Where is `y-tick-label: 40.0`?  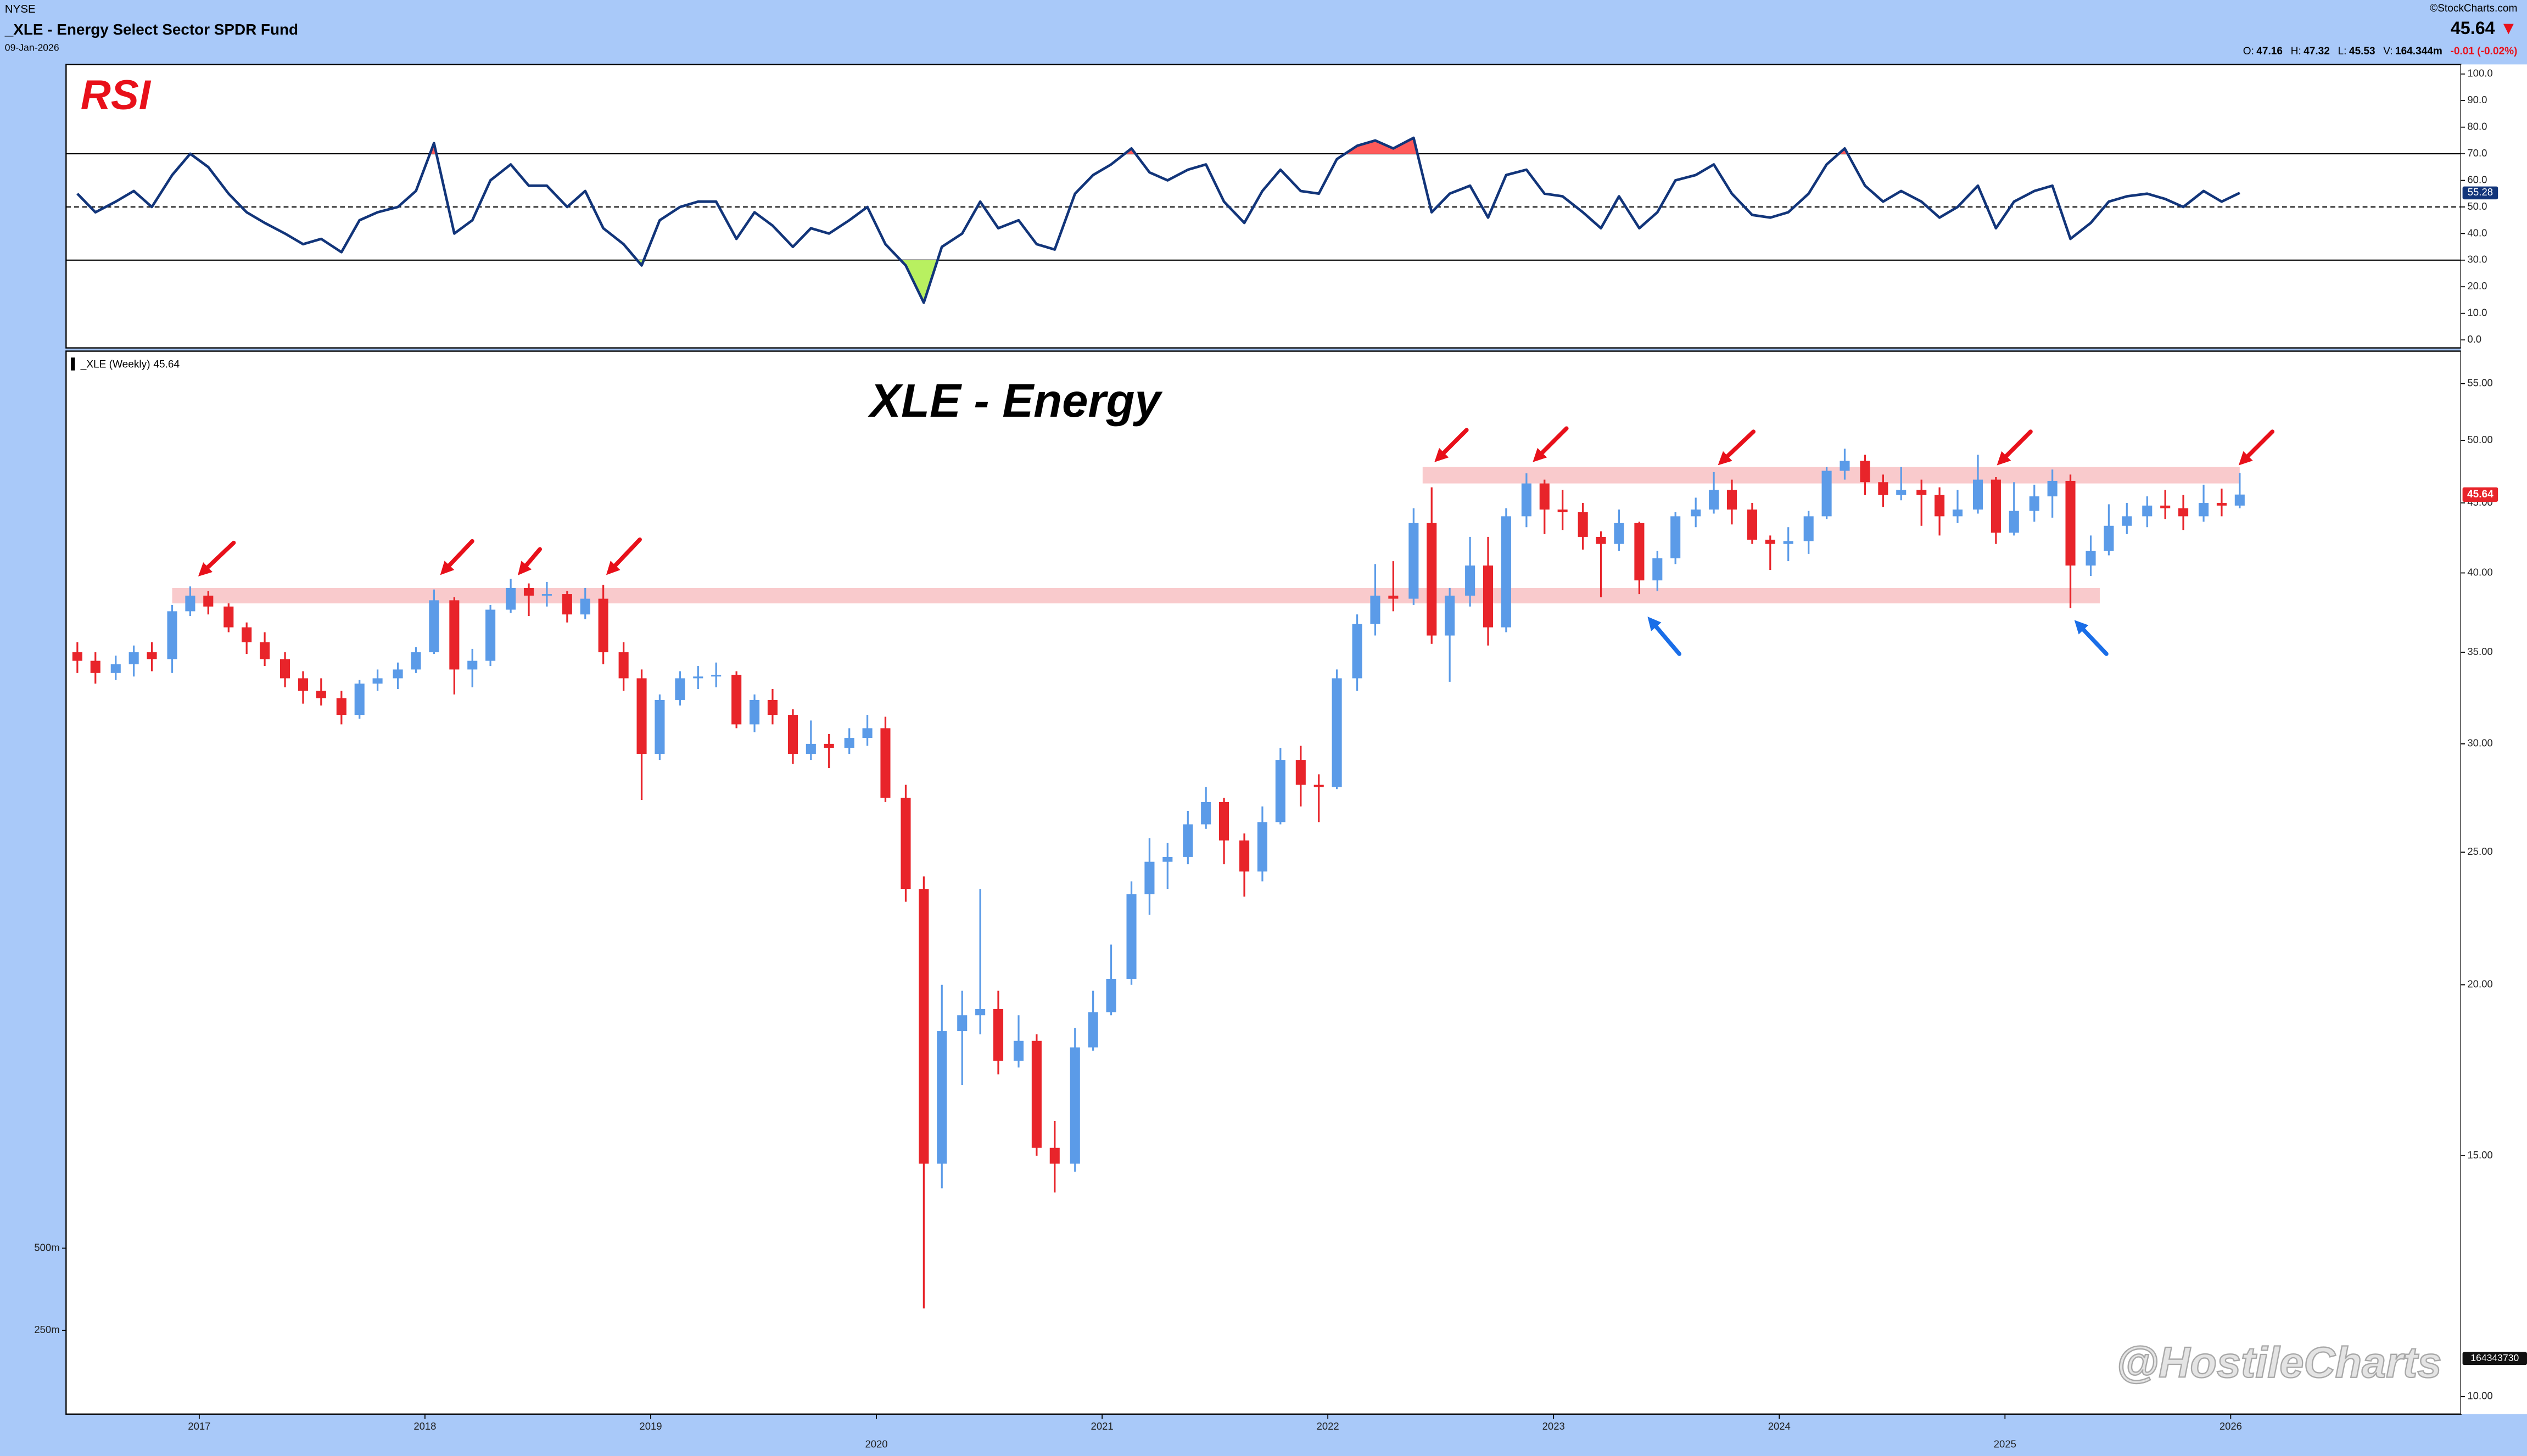 y-tick-label: 40.0 is located at coordinates (2477, 232).